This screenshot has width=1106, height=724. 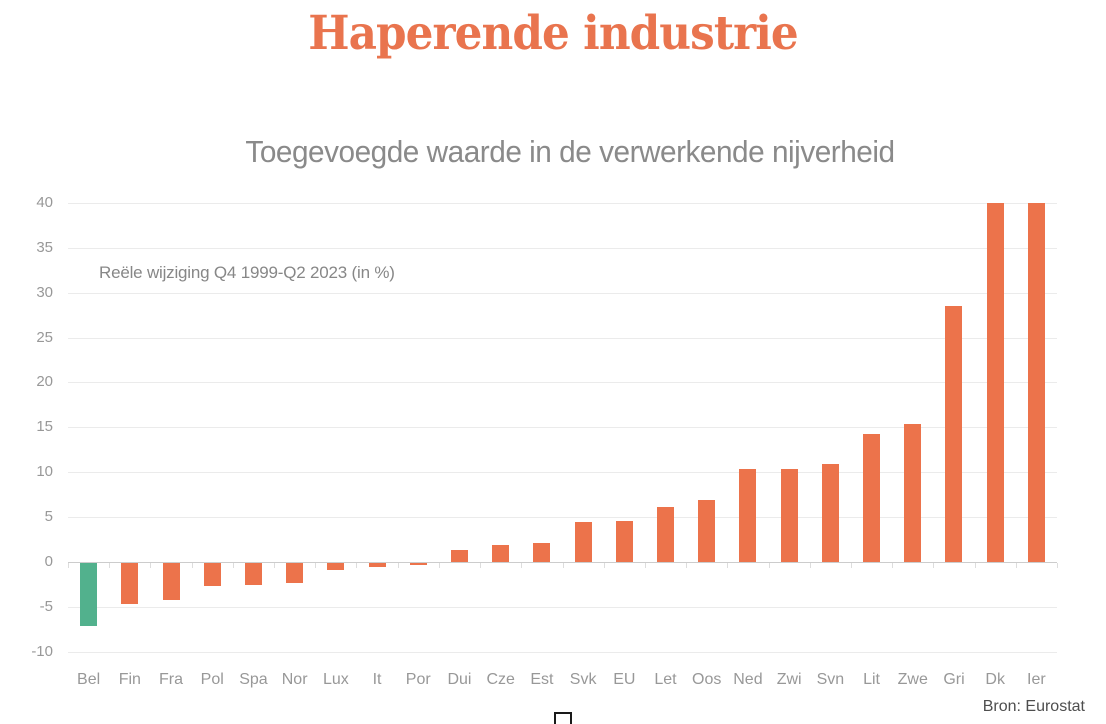 I want to click on x-tick-label-Est: Est, so click(x=542, y=679).